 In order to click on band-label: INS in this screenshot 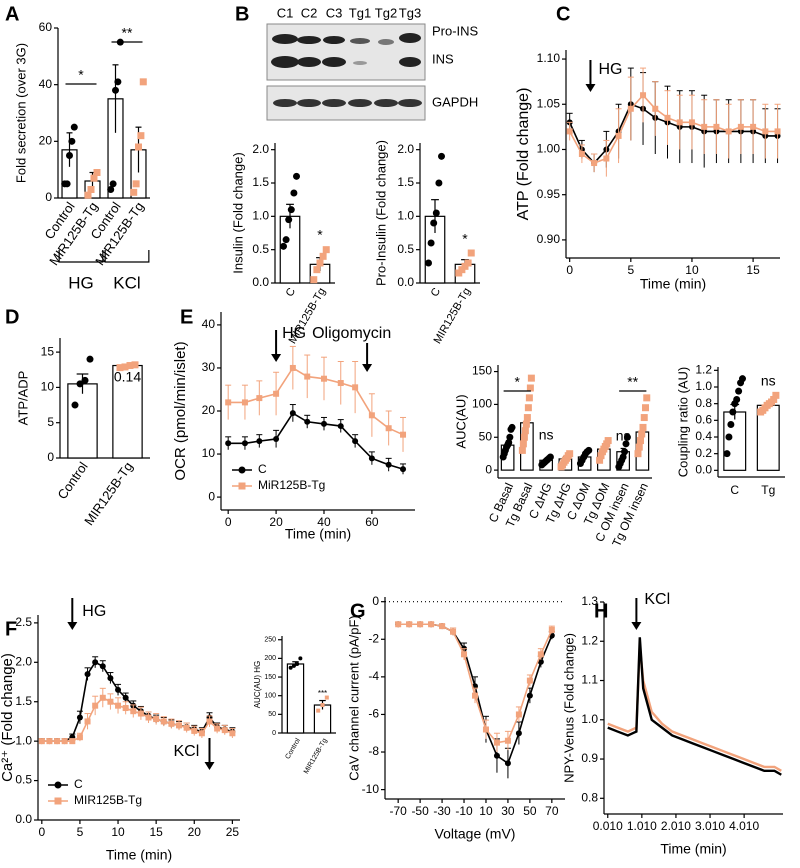, I will do `click(443, 58)`.